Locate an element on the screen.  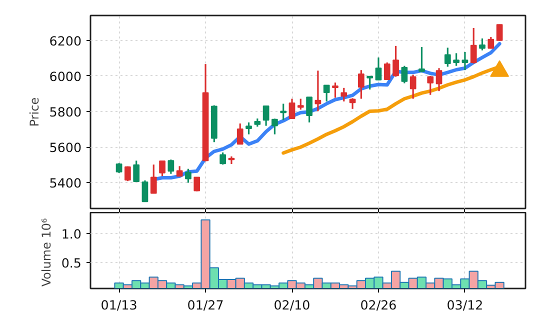
category-label: 01/13 is located at coordinates (119, 305).